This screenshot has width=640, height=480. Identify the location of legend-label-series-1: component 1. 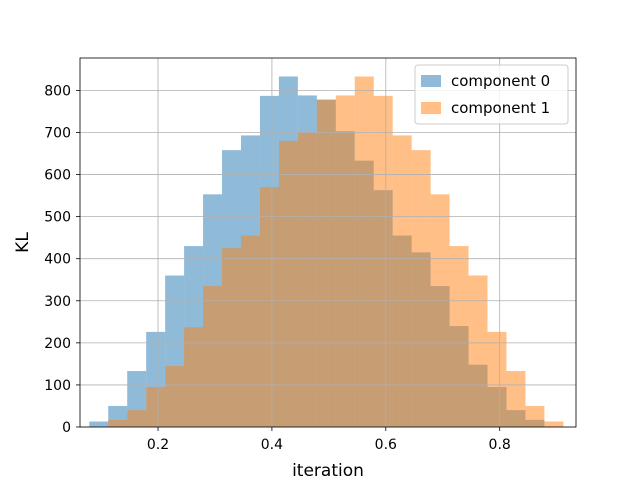
(500, 108).